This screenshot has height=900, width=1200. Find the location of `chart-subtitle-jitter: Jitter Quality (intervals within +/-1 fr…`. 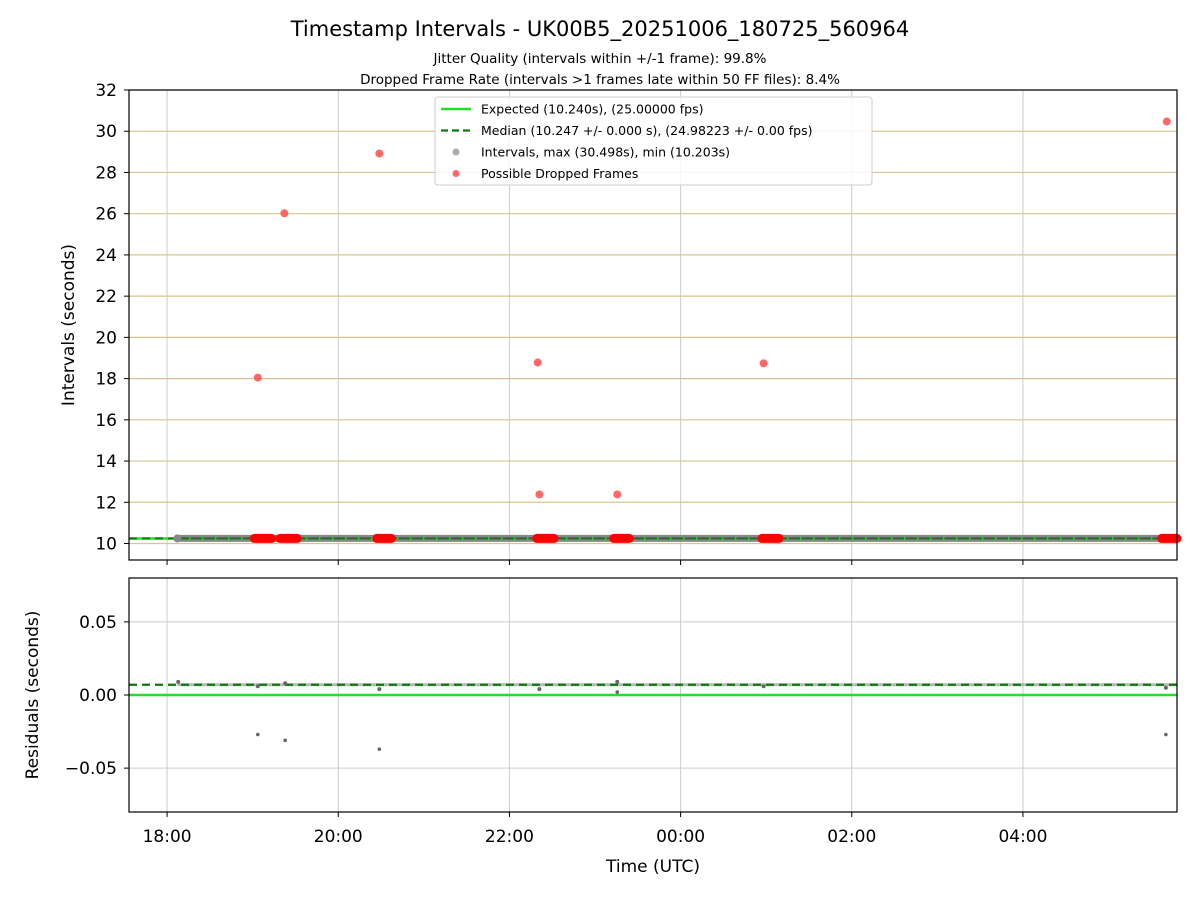

chart-subtitle-jitter: Jitter Quality (intervals within +/-1 fr… is located at coordinates (600, 59).